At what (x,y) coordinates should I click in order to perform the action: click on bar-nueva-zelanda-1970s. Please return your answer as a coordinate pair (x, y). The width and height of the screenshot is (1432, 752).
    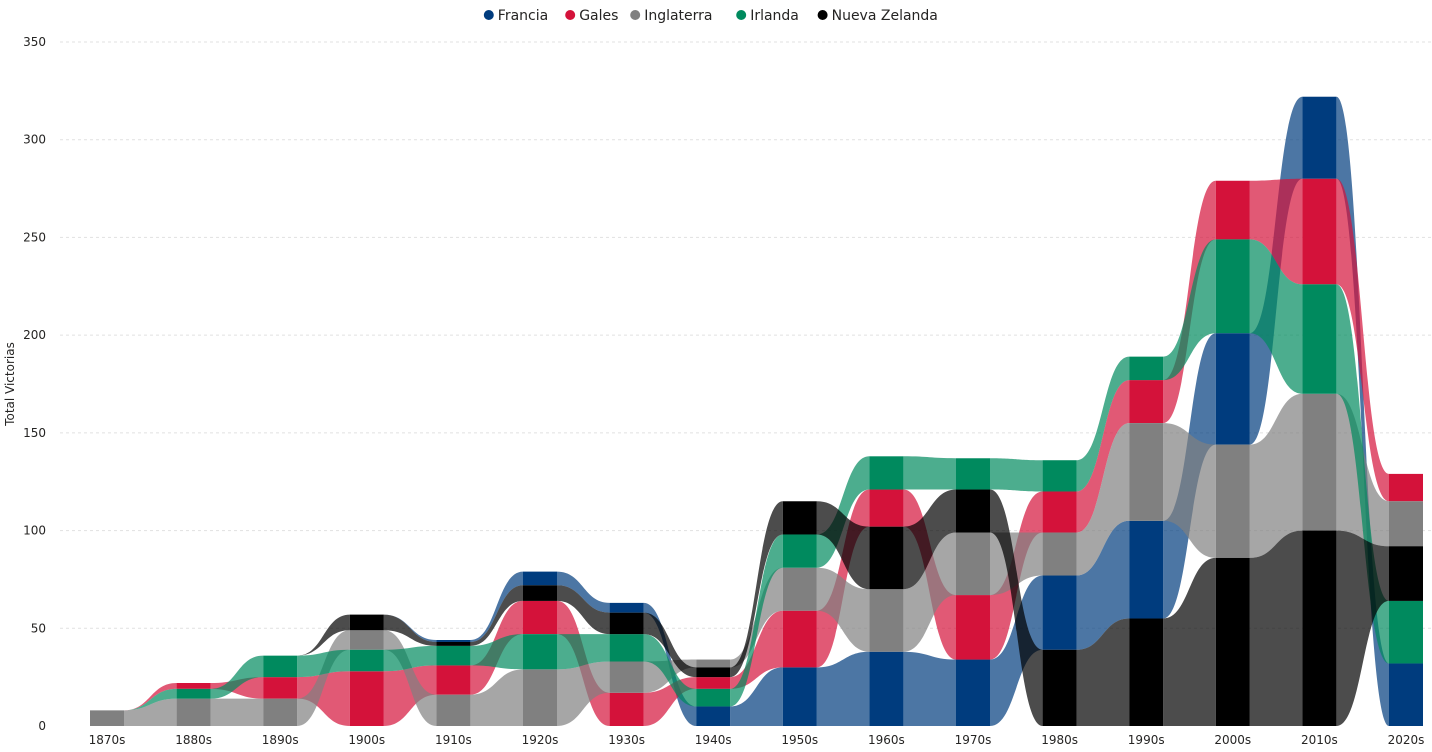
    Looking at the image, I should click on (973, 511).